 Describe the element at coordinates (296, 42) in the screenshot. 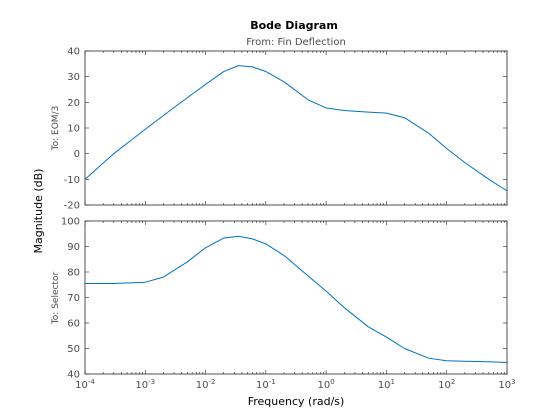

I see `chart-subtitle: From: Fin Deflection` at that location.